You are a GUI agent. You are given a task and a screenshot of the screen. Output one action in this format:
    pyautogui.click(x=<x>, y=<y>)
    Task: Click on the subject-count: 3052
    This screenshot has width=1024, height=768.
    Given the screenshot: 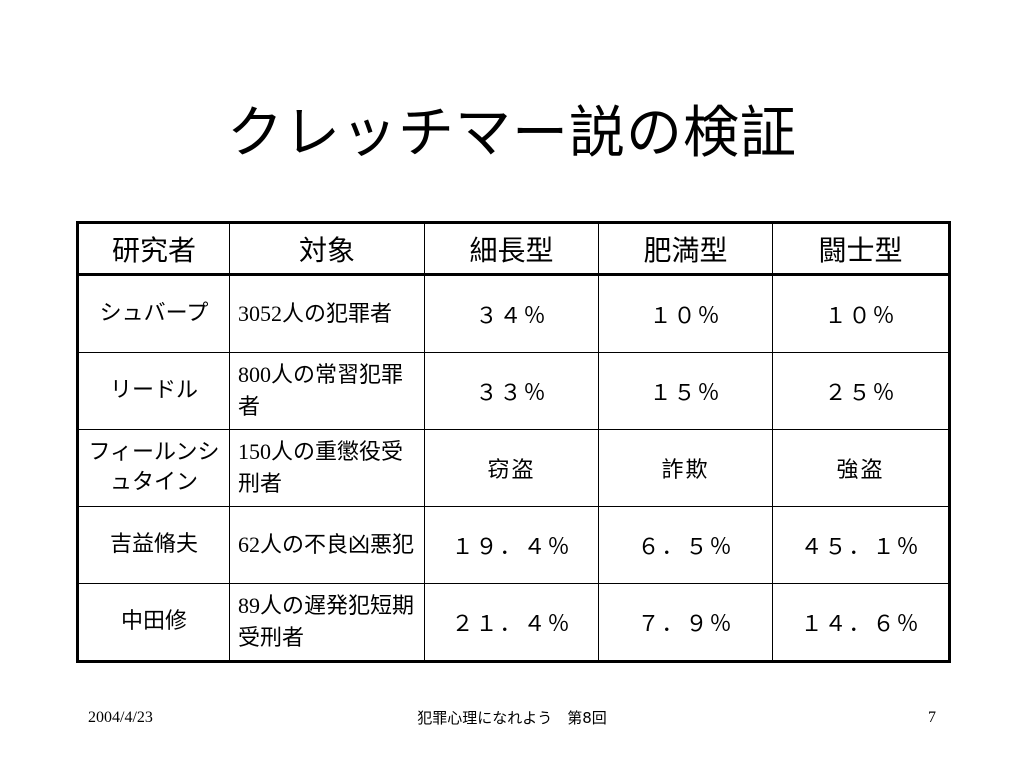 What is the action you would take?
    pyautogui.click(x=260, y=313)
    